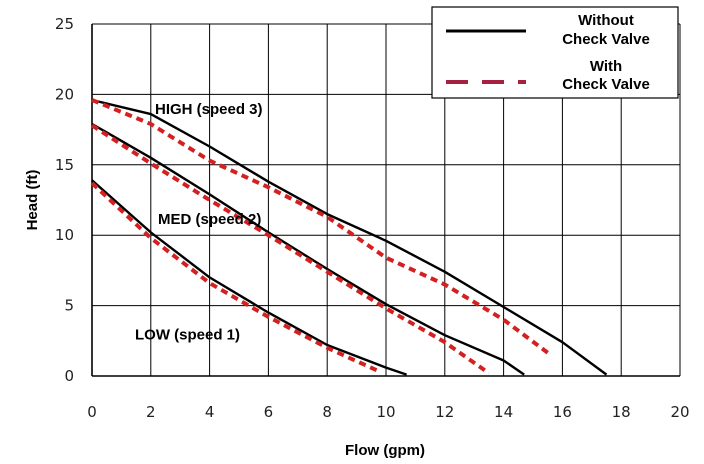 The width and height of the screenshot is (704, 464). What do you see at coordinates (606, 39) in the screenshot?
I see `legend-label-without-line2: Check Valve` at bounding box center [606, 39].